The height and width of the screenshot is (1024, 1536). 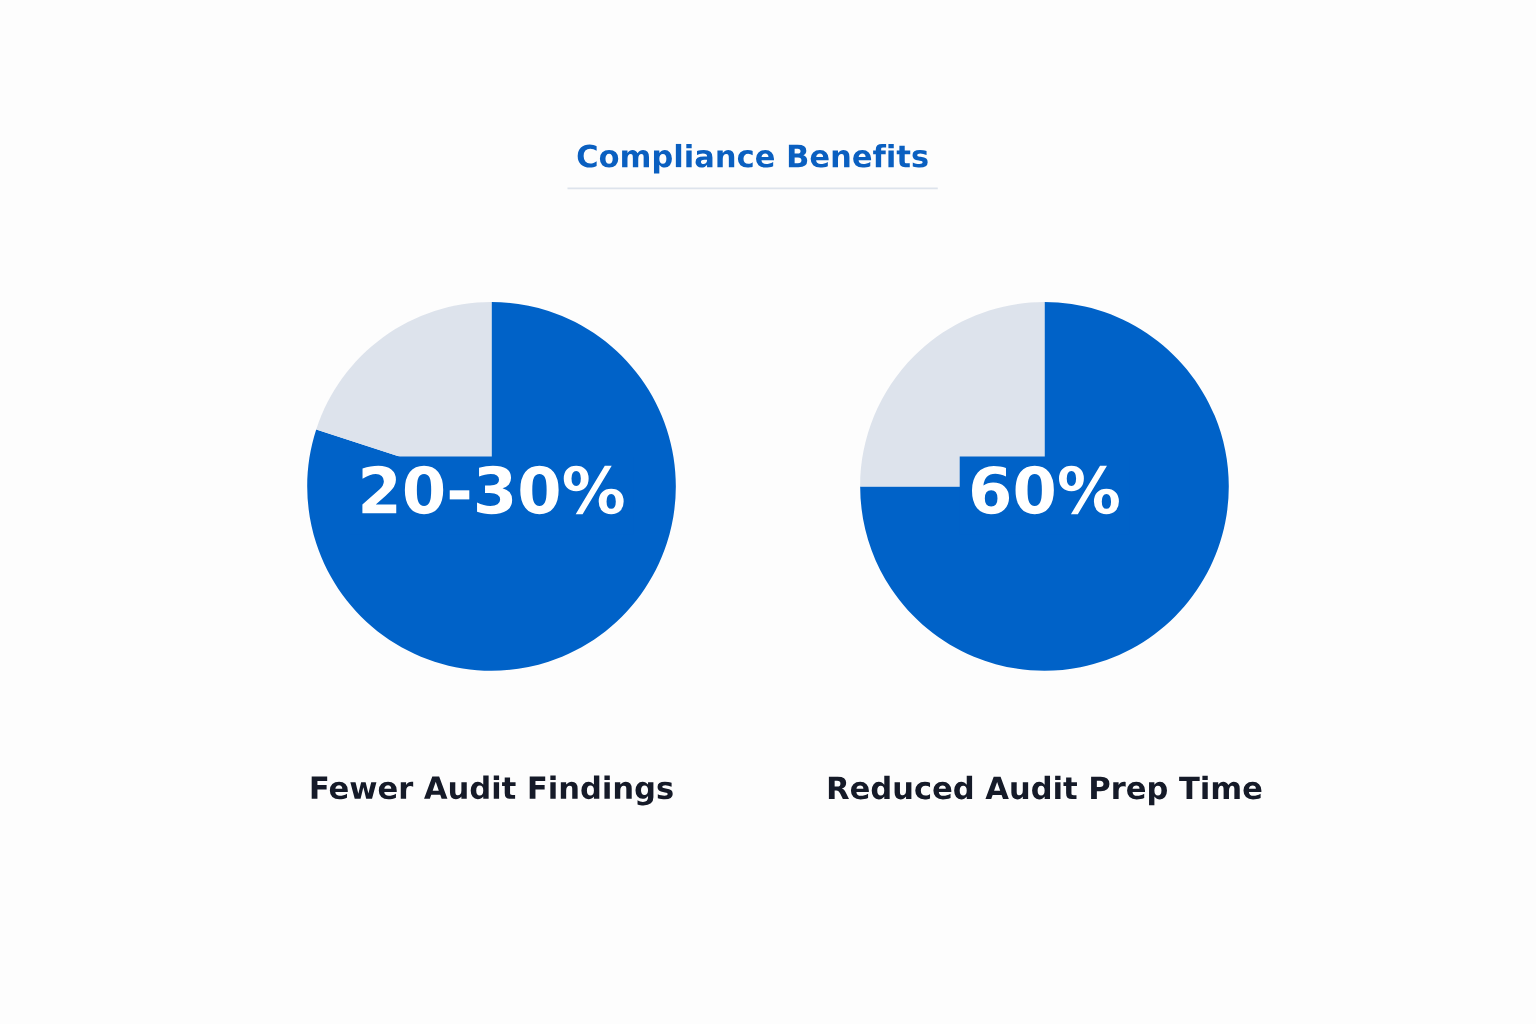 What do you see at coordinates (492, 790) in the screenshot?
I see `text: Fewer Audit Findings` at bounding box center [492, 790].